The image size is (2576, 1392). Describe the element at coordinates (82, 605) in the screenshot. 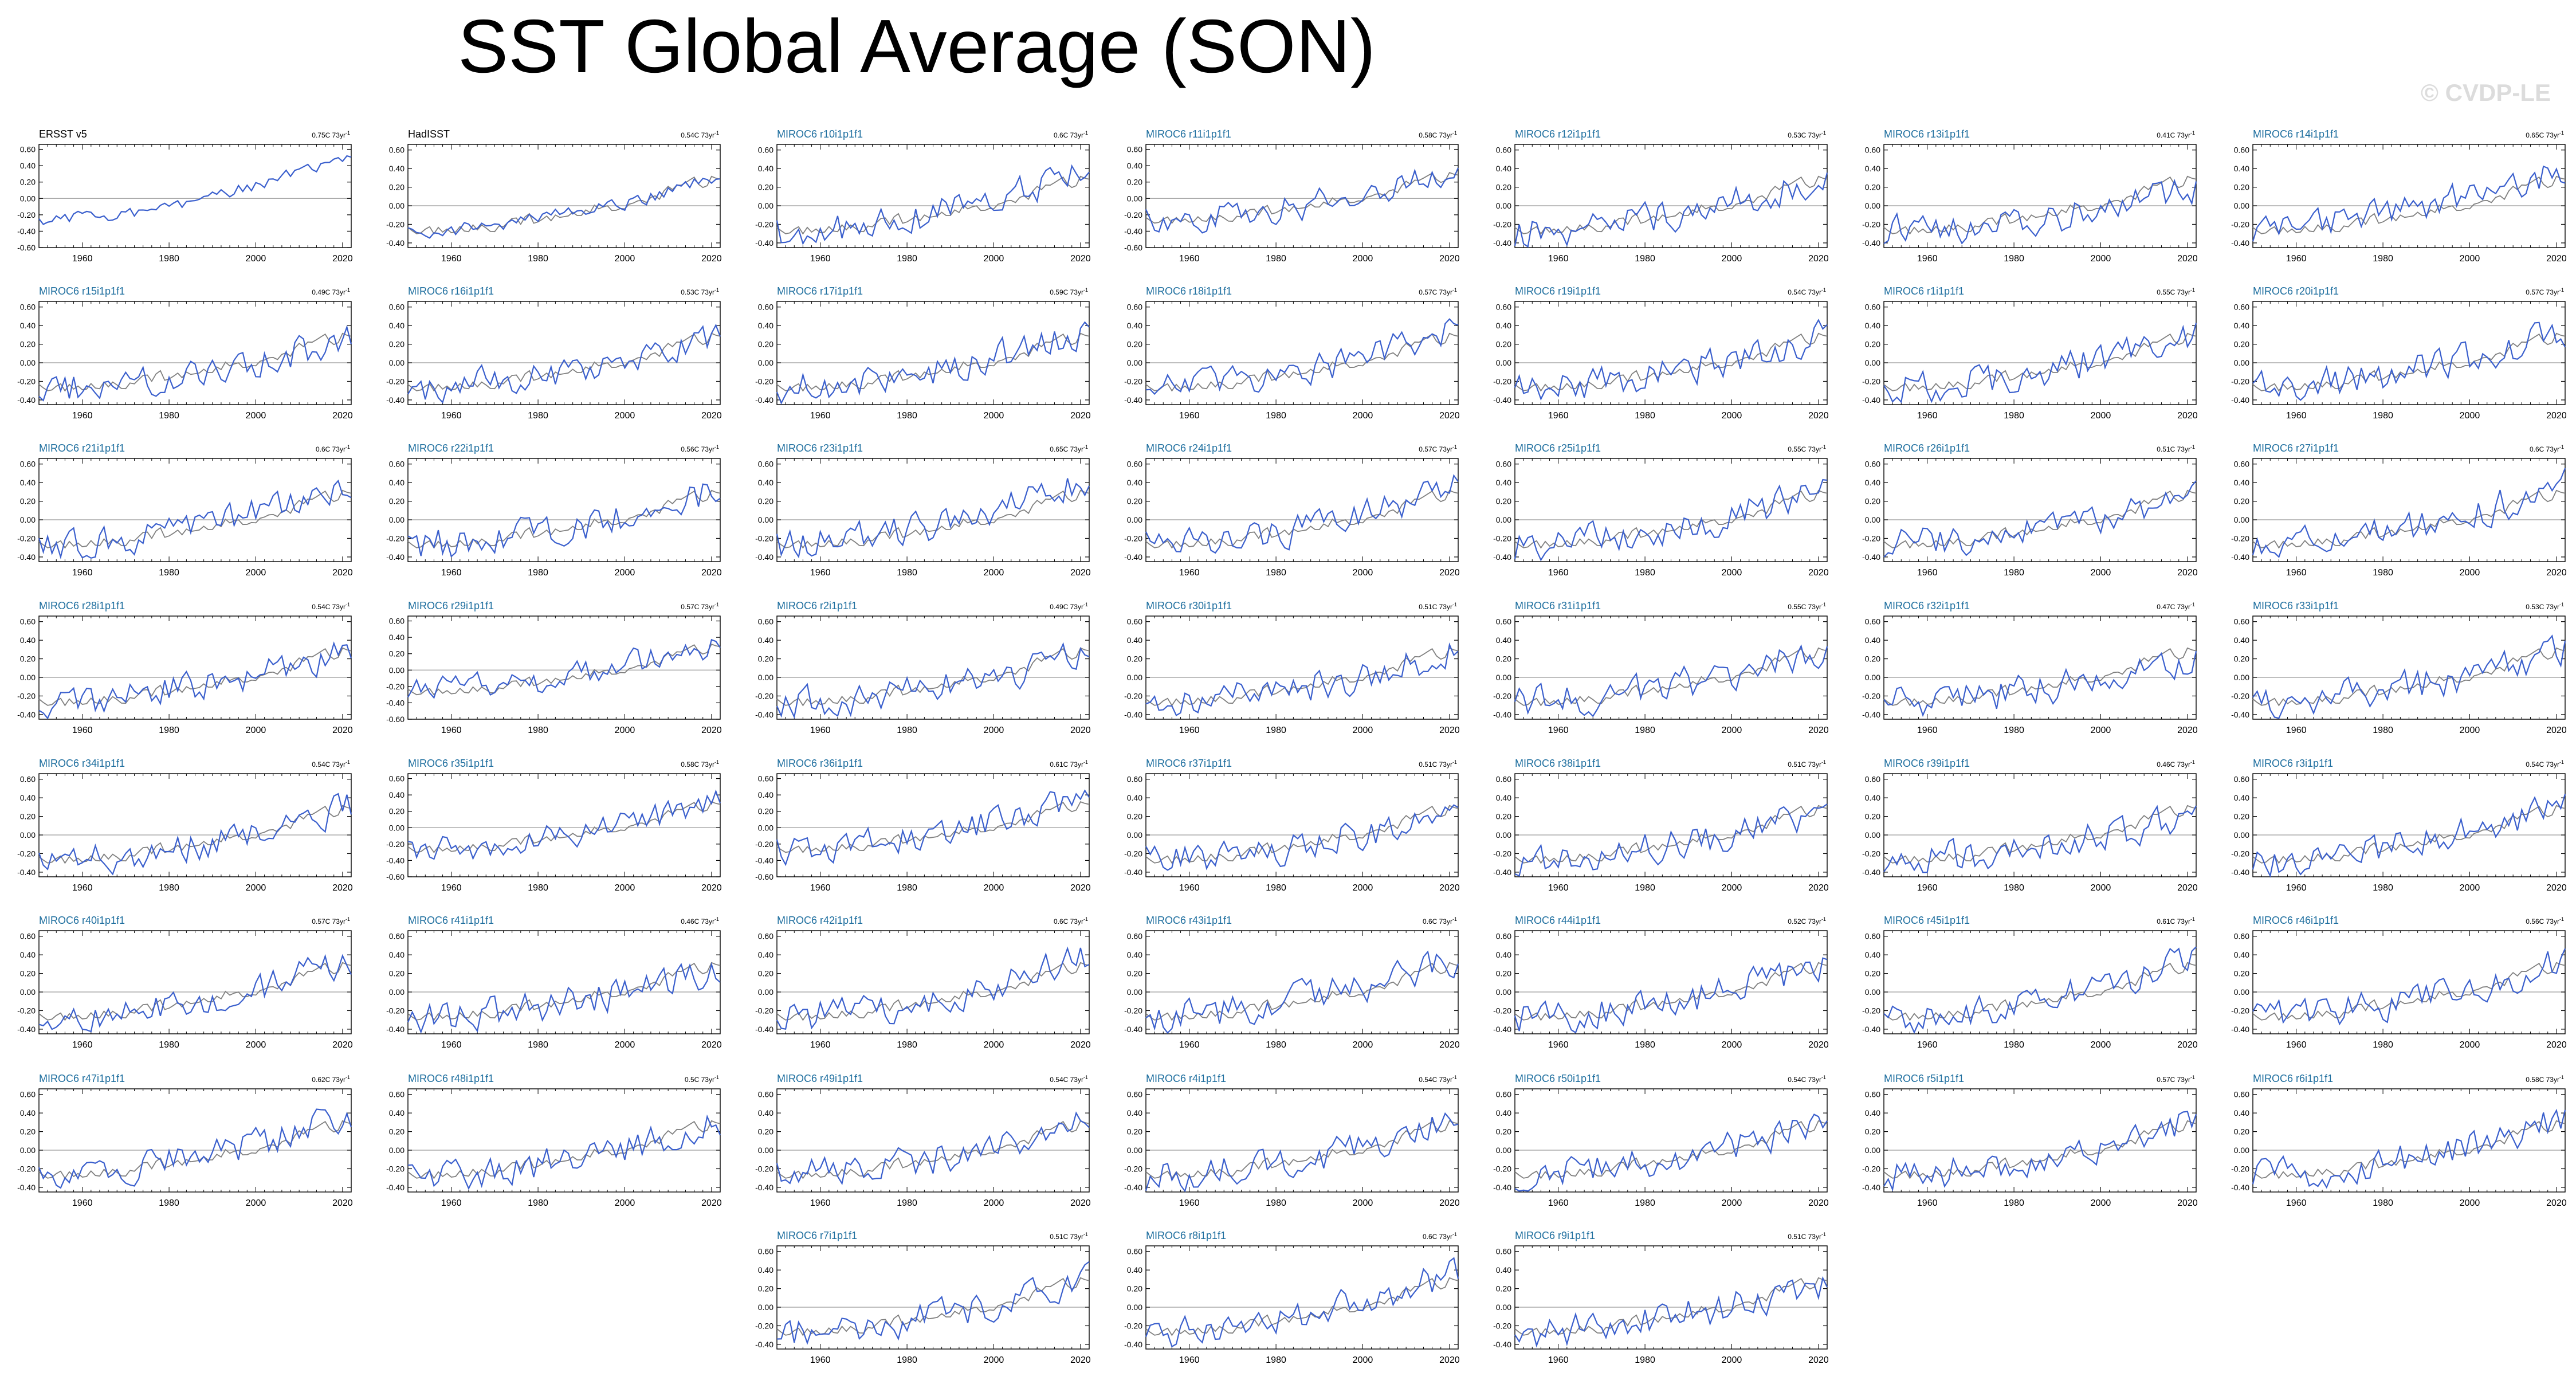

I see `panel-name: MIROC6 r28i1p1f1` at that location.